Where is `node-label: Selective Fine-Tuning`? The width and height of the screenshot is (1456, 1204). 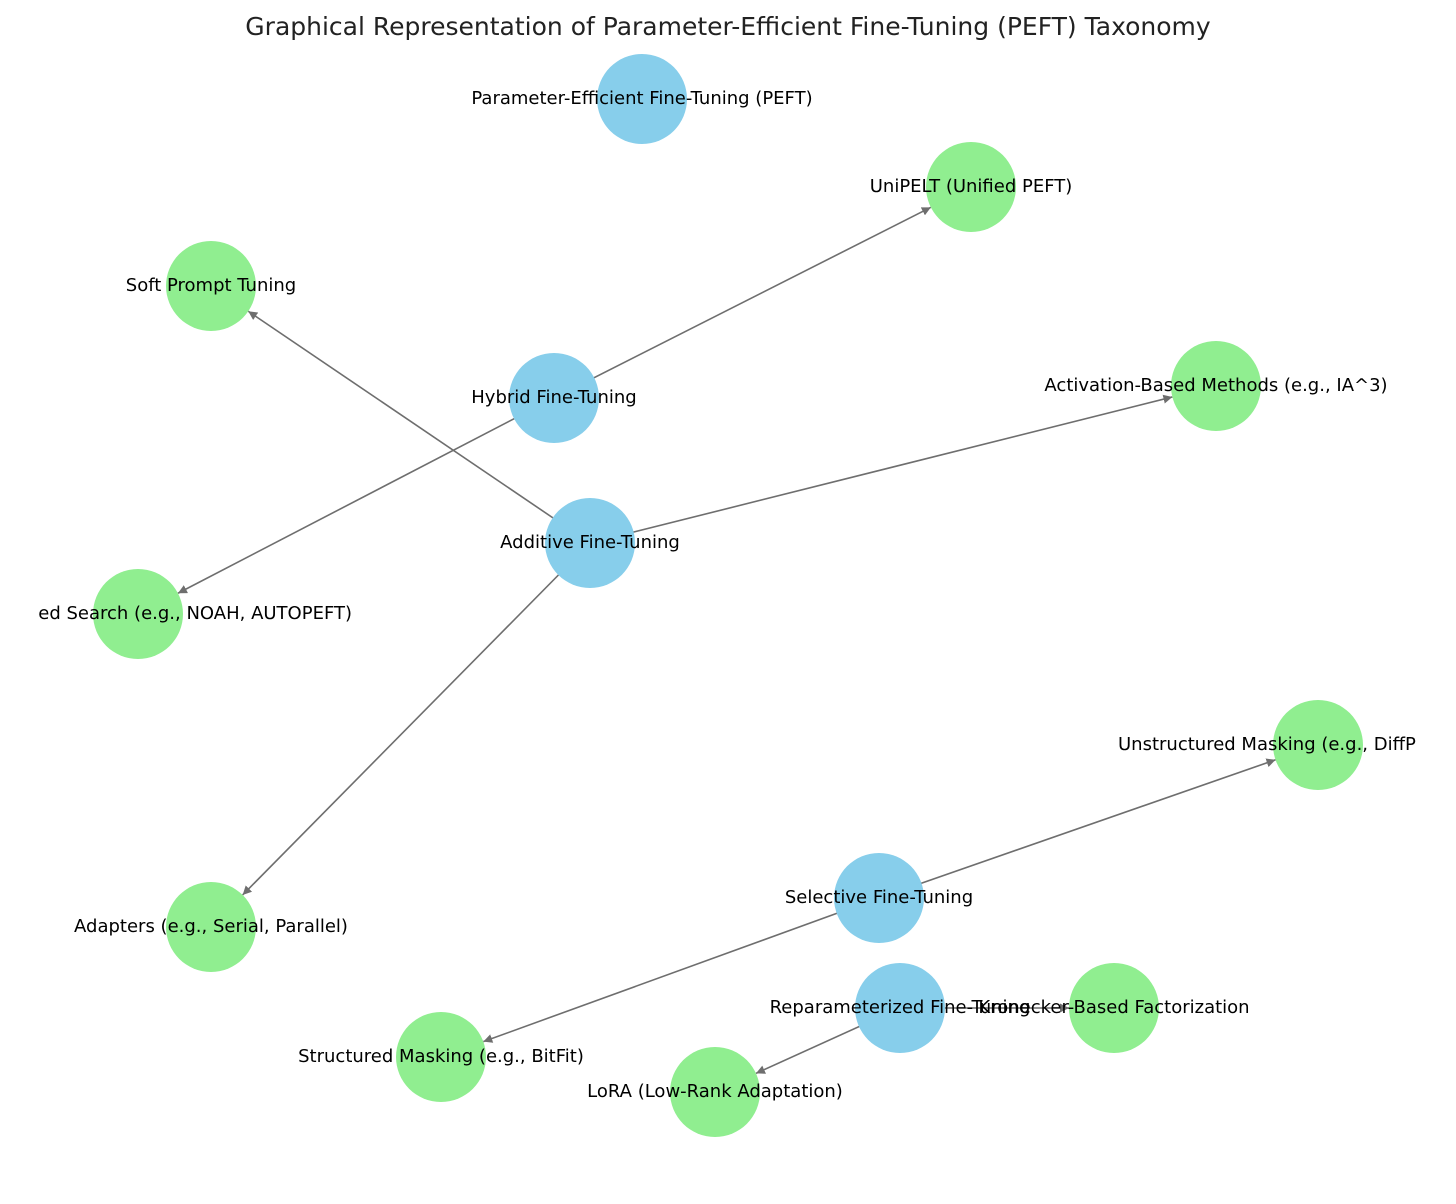
node-label: Selective Fine-Tuning is located at coordinates (879, 897).